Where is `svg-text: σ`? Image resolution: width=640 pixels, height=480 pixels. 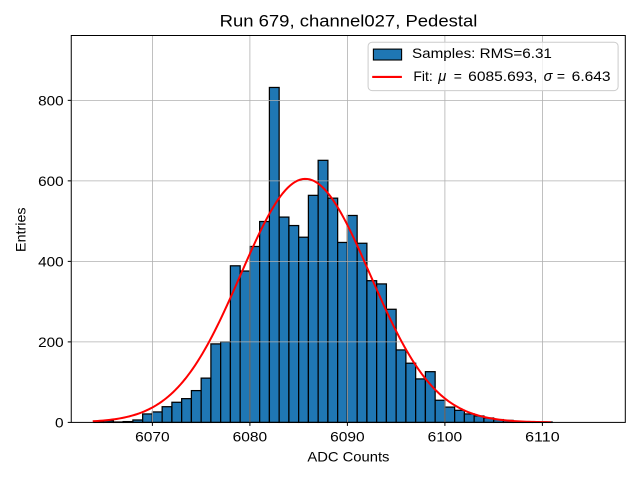
svg-text: σ is located at coordinates (549, 77).